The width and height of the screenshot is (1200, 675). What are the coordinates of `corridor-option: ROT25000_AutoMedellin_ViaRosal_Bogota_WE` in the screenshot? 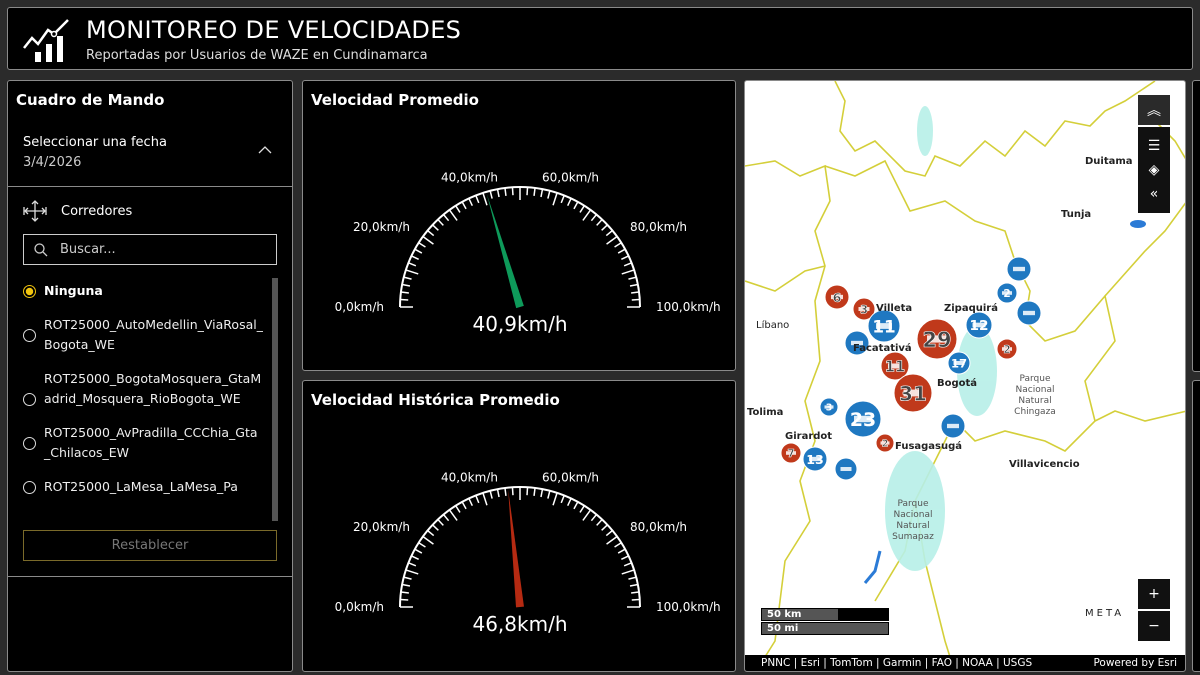 It's located at (143, 335).